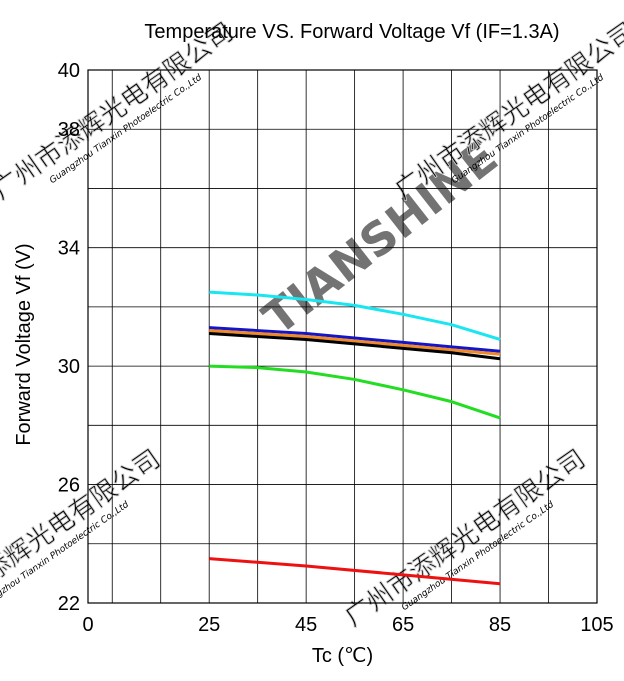 This screenshot has width=624, height=681. I want to click on x-axis-label: Tc (℃), so click(342, 656).